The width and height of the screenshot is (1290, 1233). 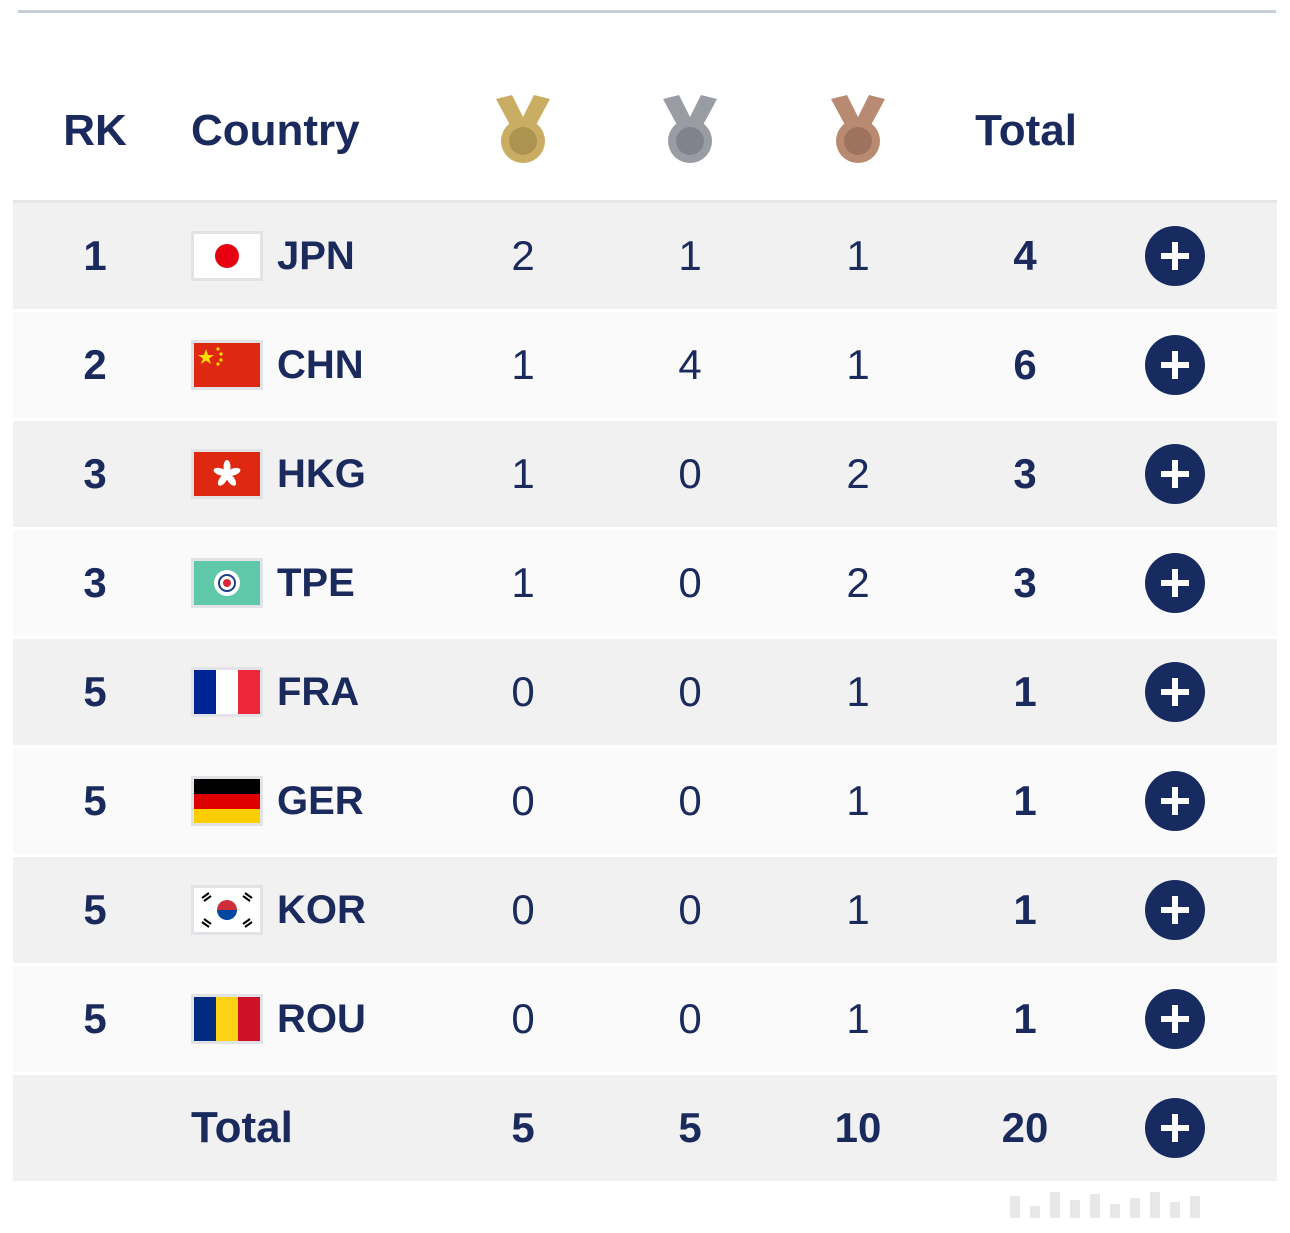 I want to click on china-flag-icon, so click(x=227, y=365).